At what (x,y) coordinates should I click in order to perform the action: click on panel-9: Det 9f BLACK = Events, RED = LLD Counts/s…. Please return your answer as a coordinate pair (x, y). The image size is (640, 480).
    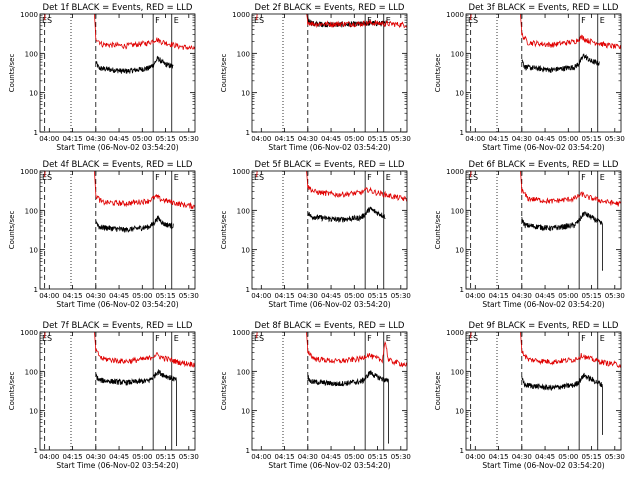
    Looking at the image, I should click on (529, 395).